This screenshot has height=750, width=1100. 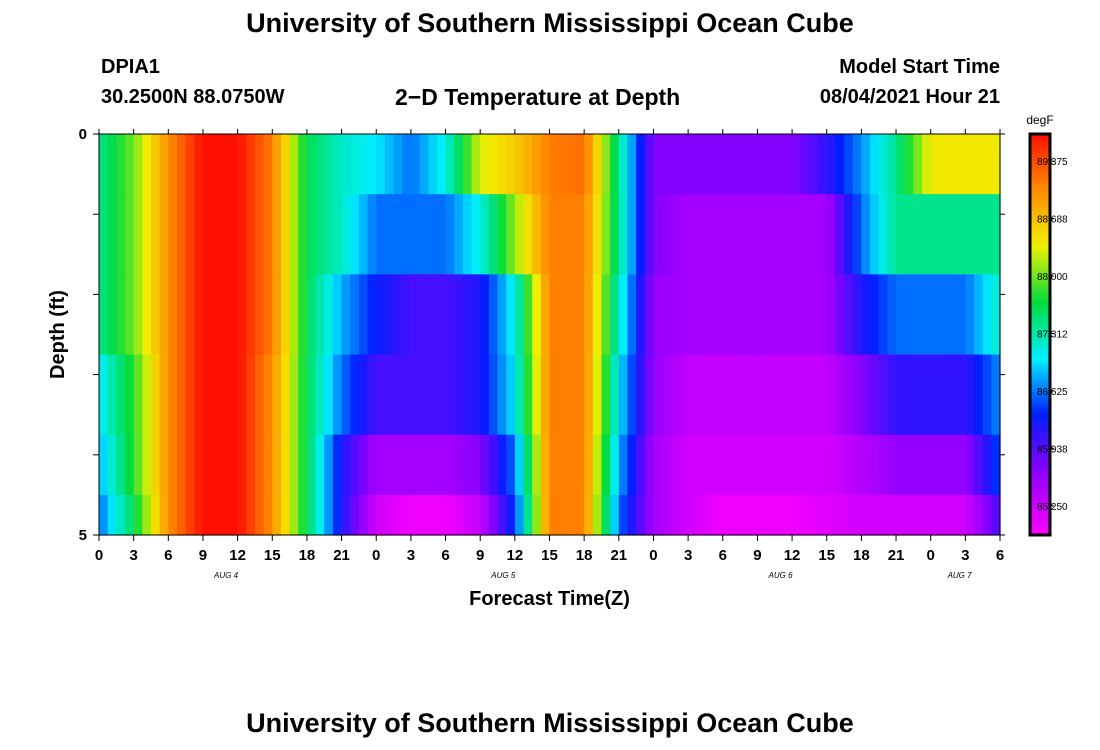 I want to click on x-tick-label: 9, so click(x=203, y=555).